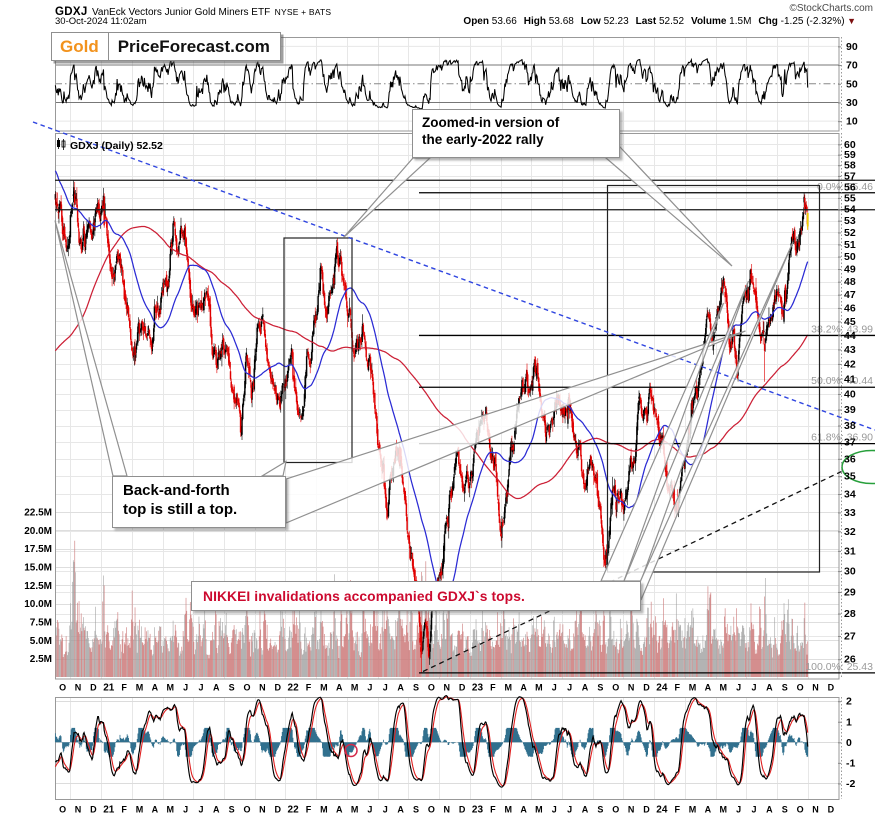  What do you see at coordinates (523, 810) in the screenshot?
I see `month-label-osc: A` at bounding box center [523, 810].